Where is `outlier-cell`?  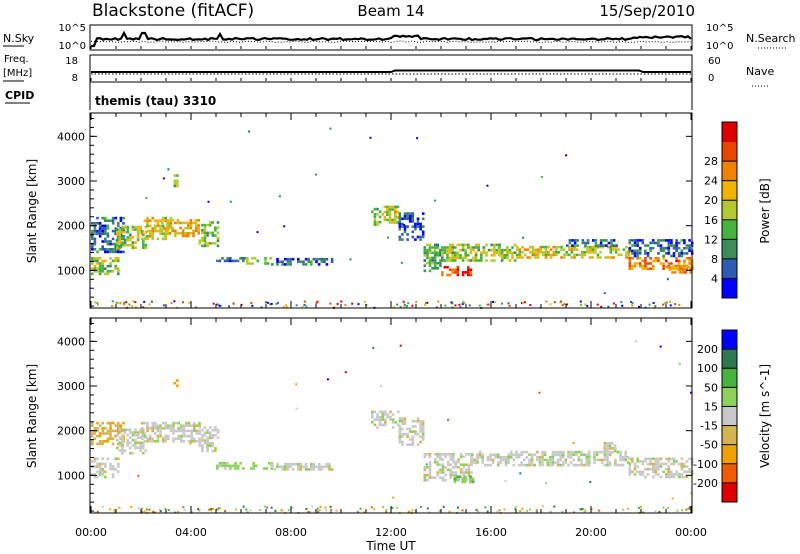 outlier-cell is located at coordinates (138, 475).